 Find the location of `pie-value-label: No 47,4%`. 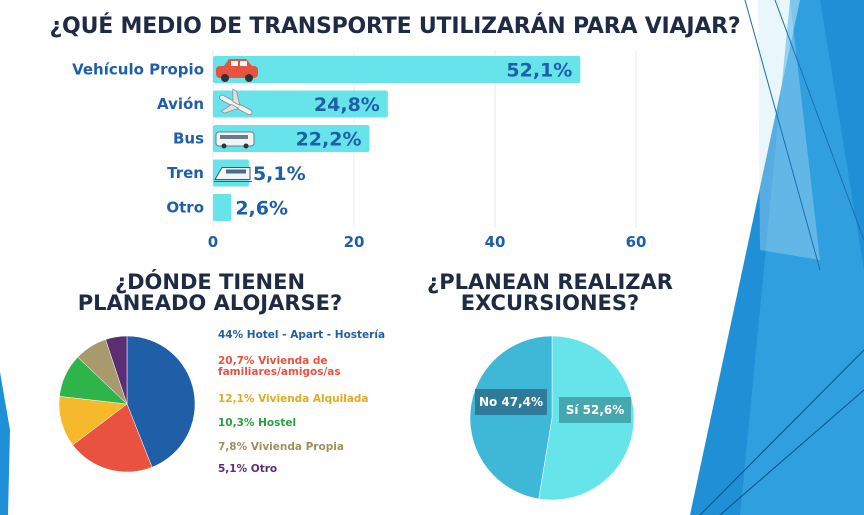

pie-value-label: No 47,4% is located at coordinates (511, 402).